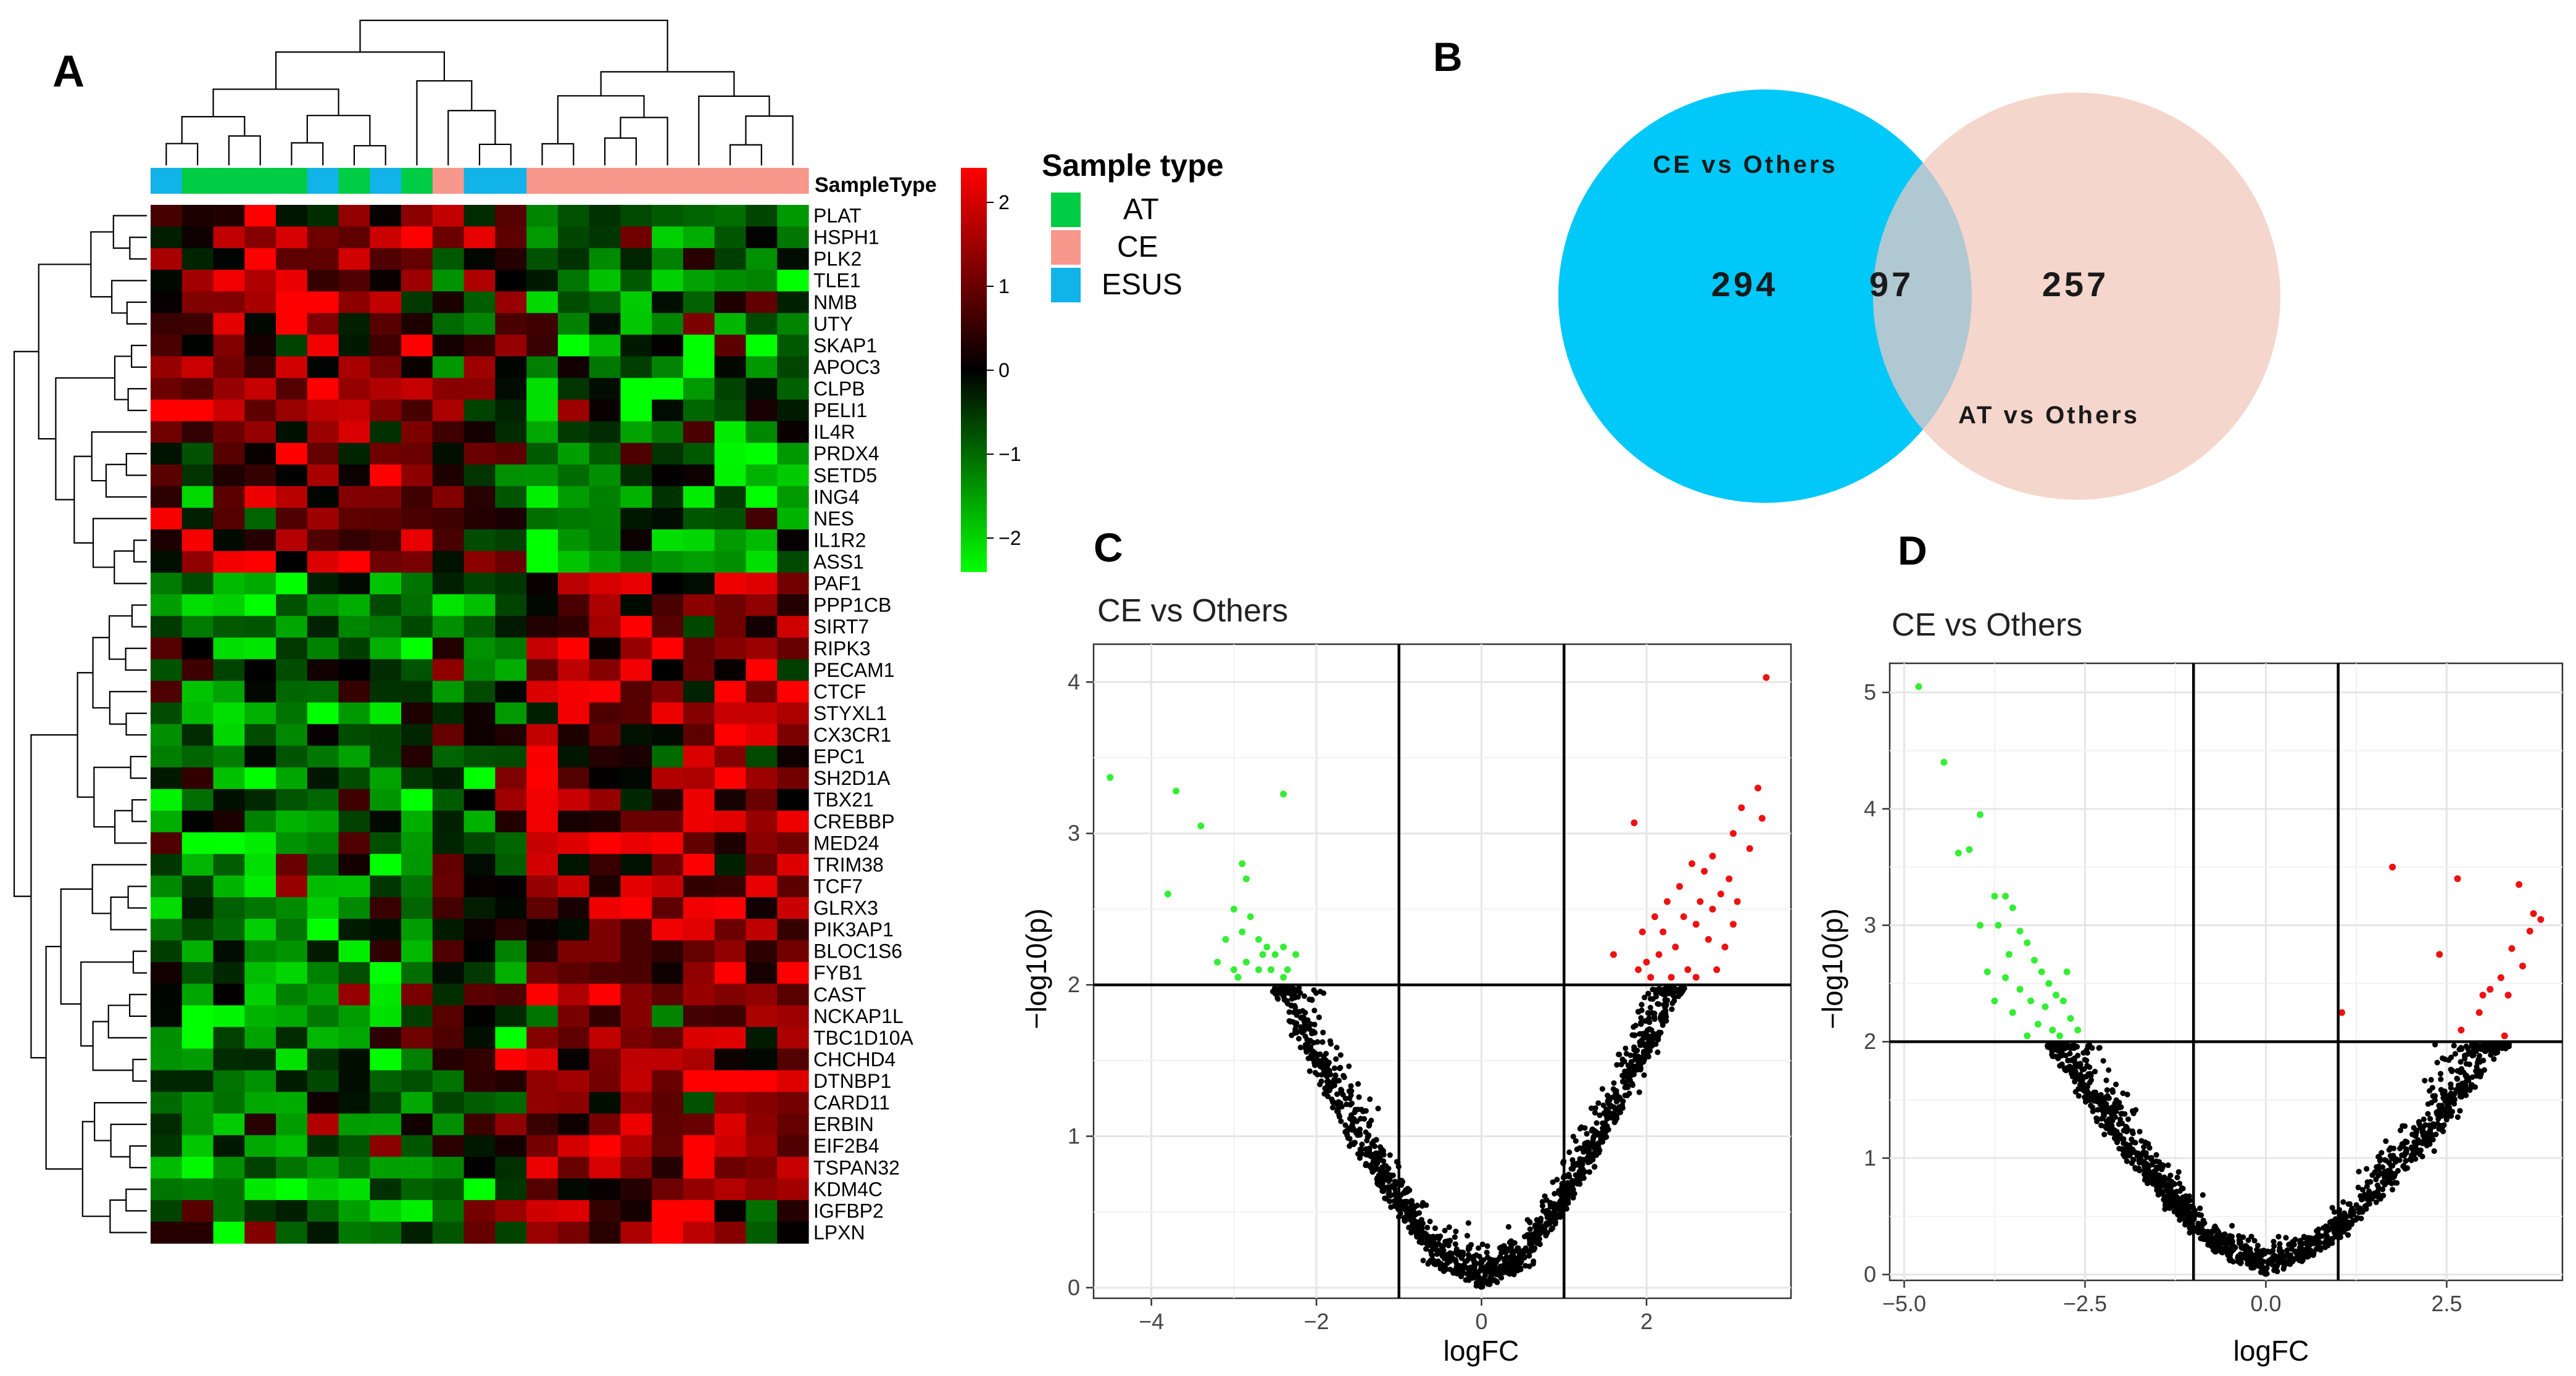 Image resolution: width=2576 pixels, height=1376 pixels. Describe the element at coordinates (2049, 416) in the screenshot. I see `venn-label-at: AT vs Others` at that location.